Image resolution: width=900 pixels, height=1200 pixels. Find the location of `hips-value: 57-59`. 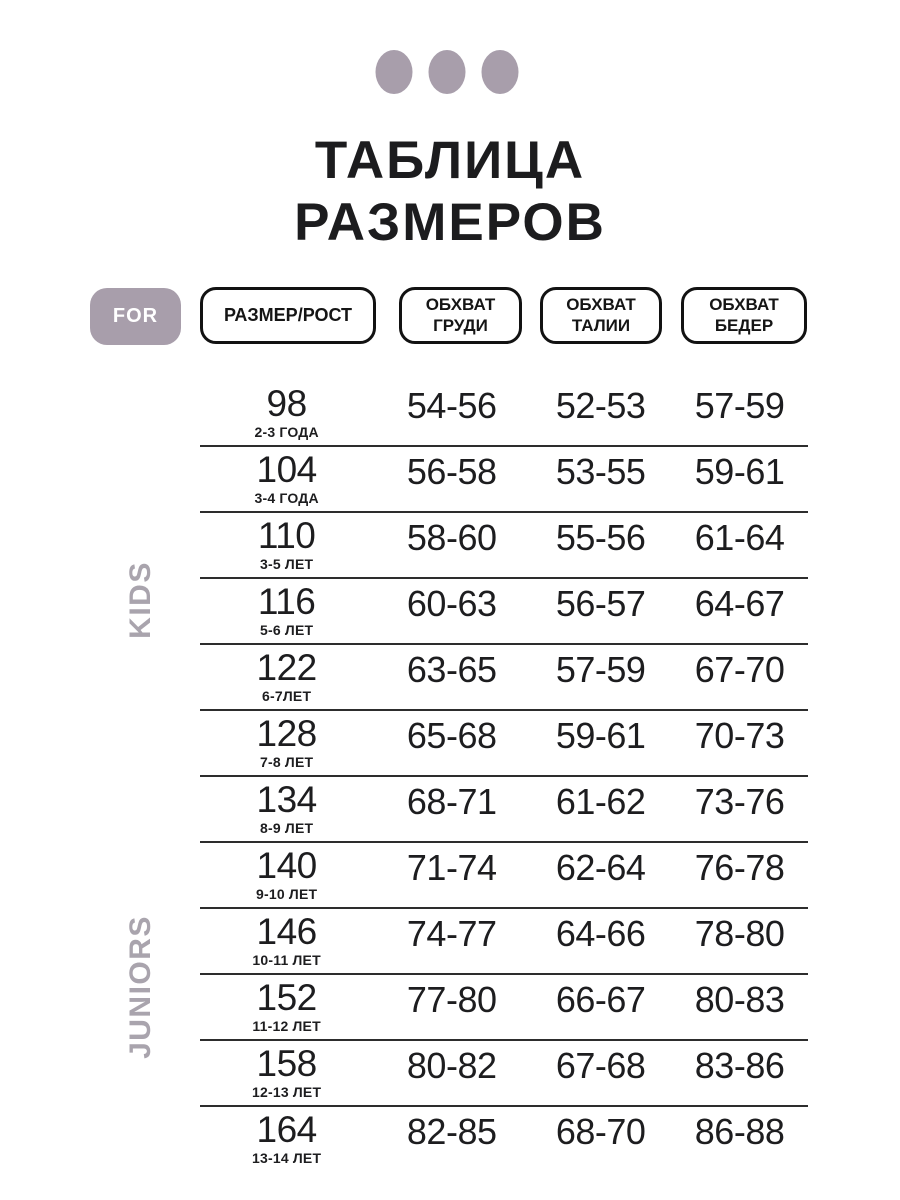

hips-value: 57-59 is located at coordinates (739, 405).